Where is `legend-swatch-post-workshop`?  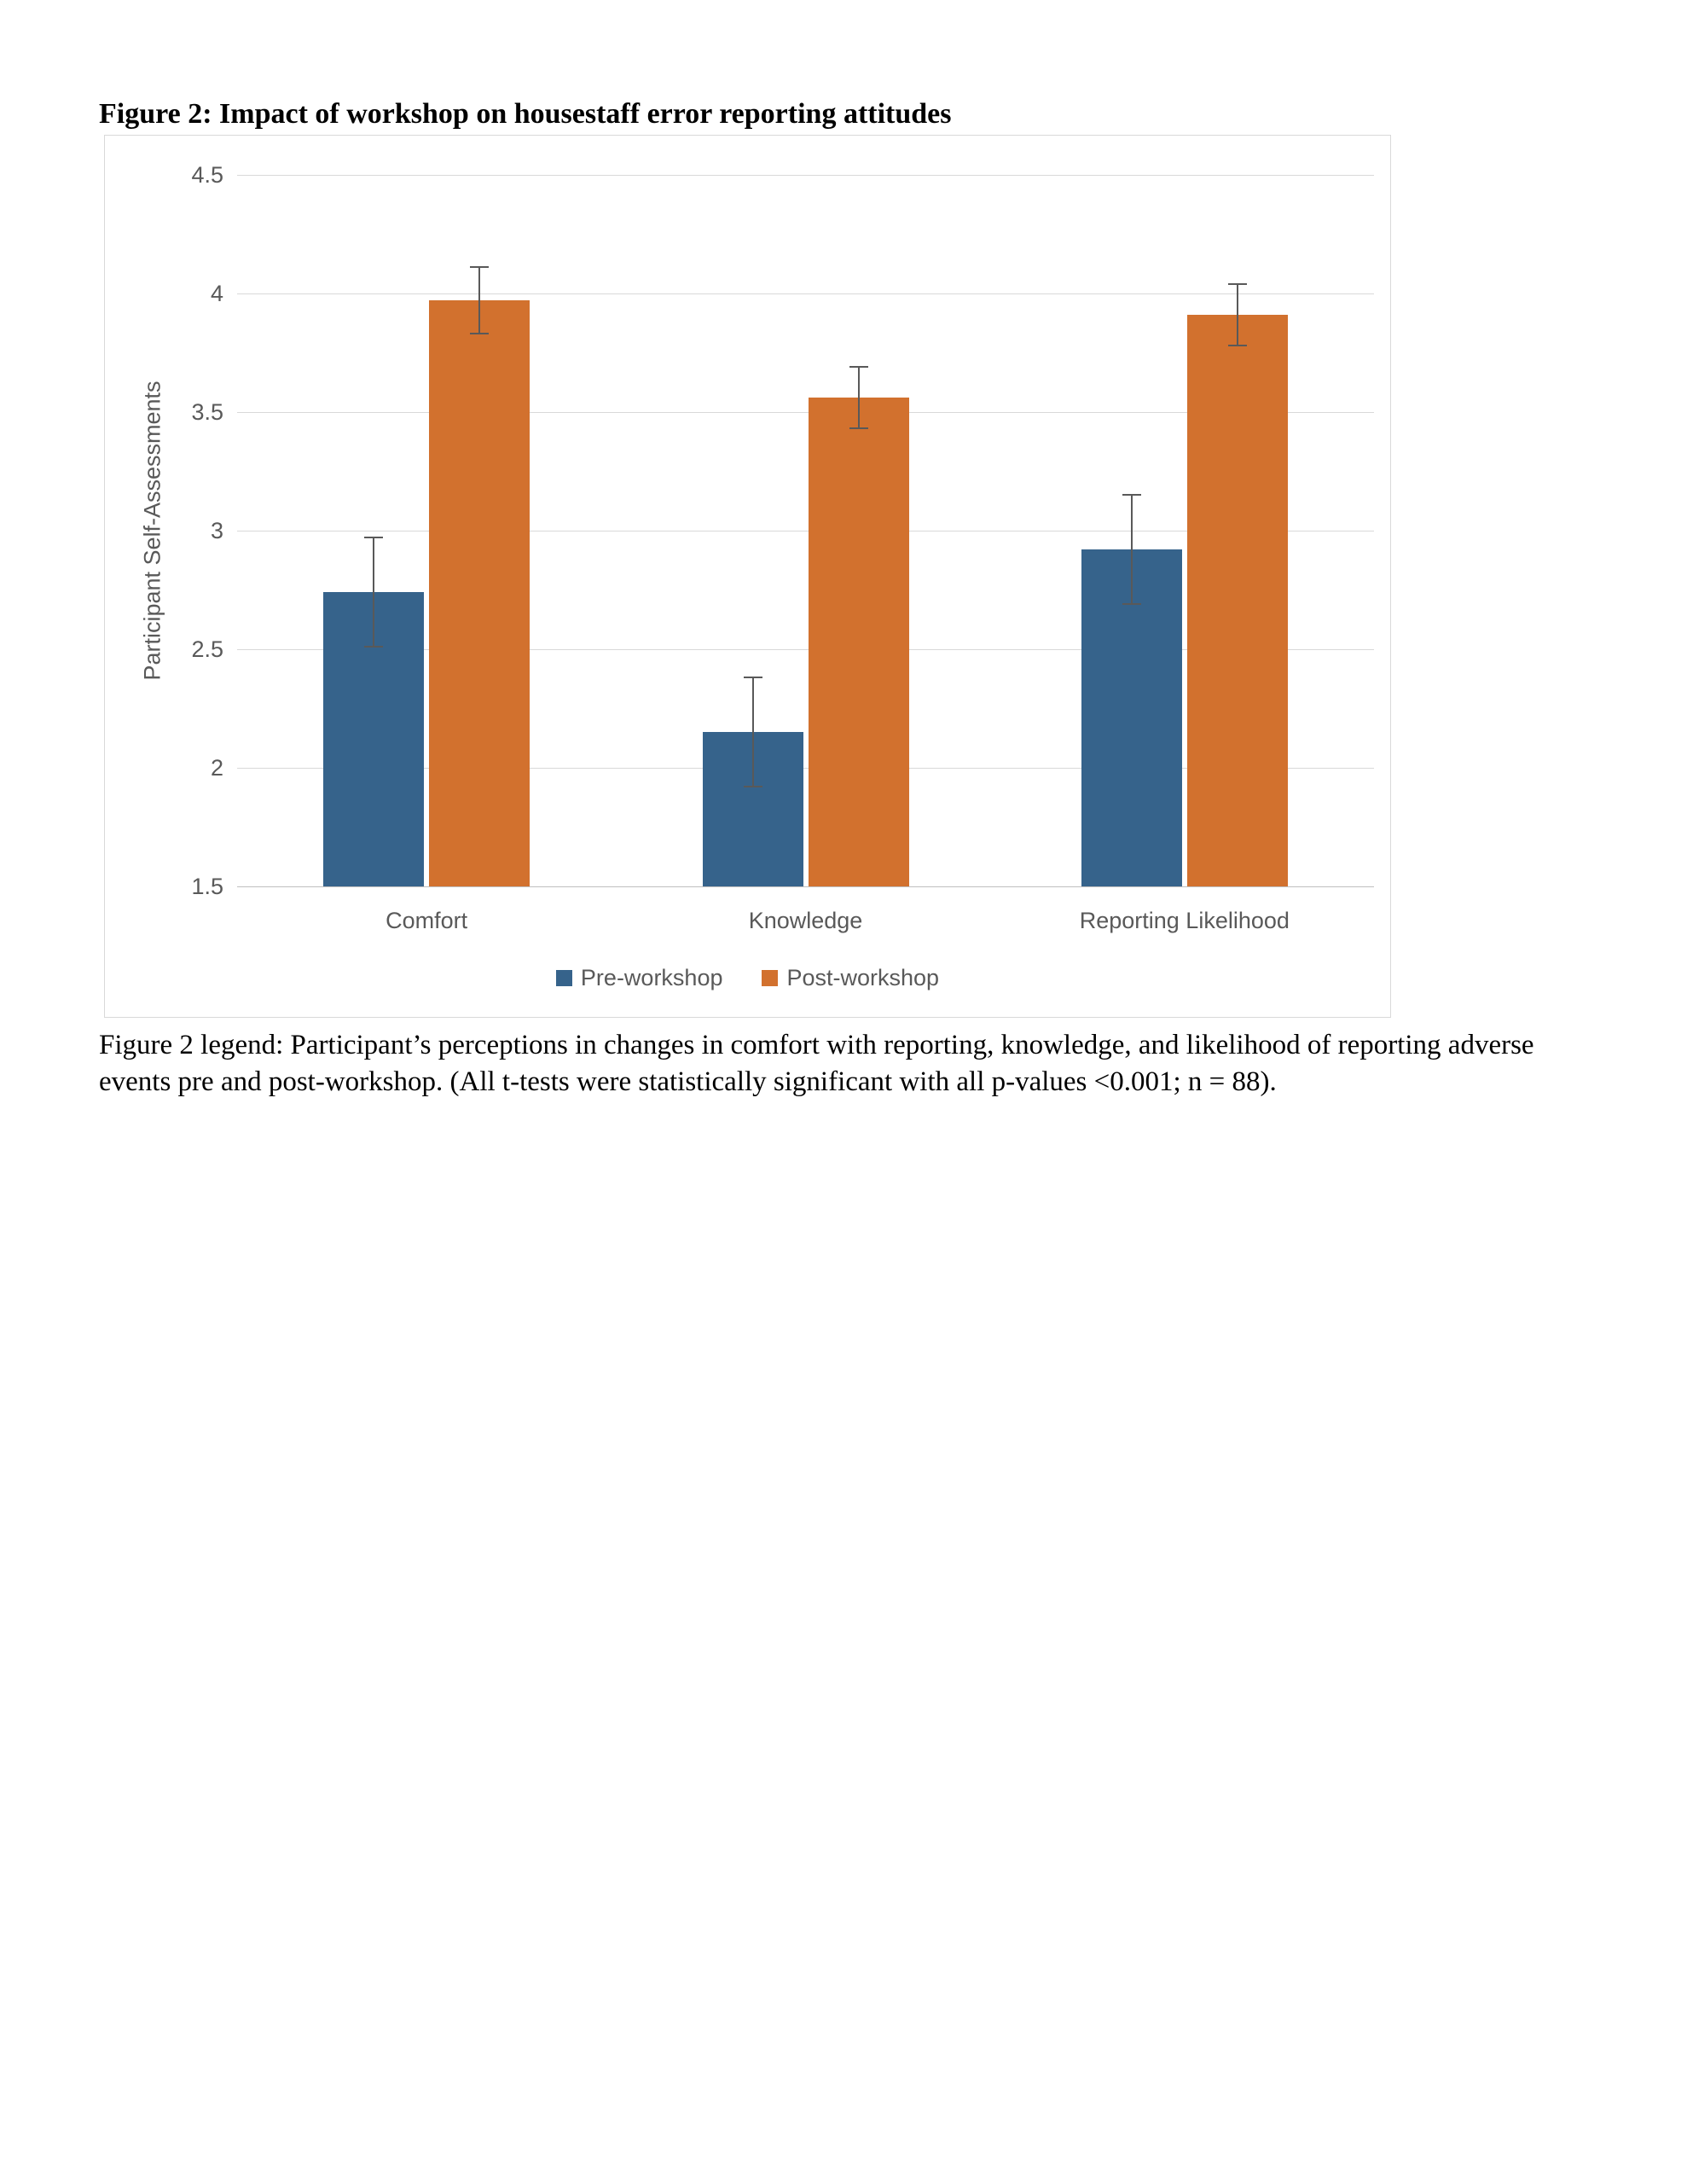 legend-swatch-post-workshop is located at coordinates (771, 978).